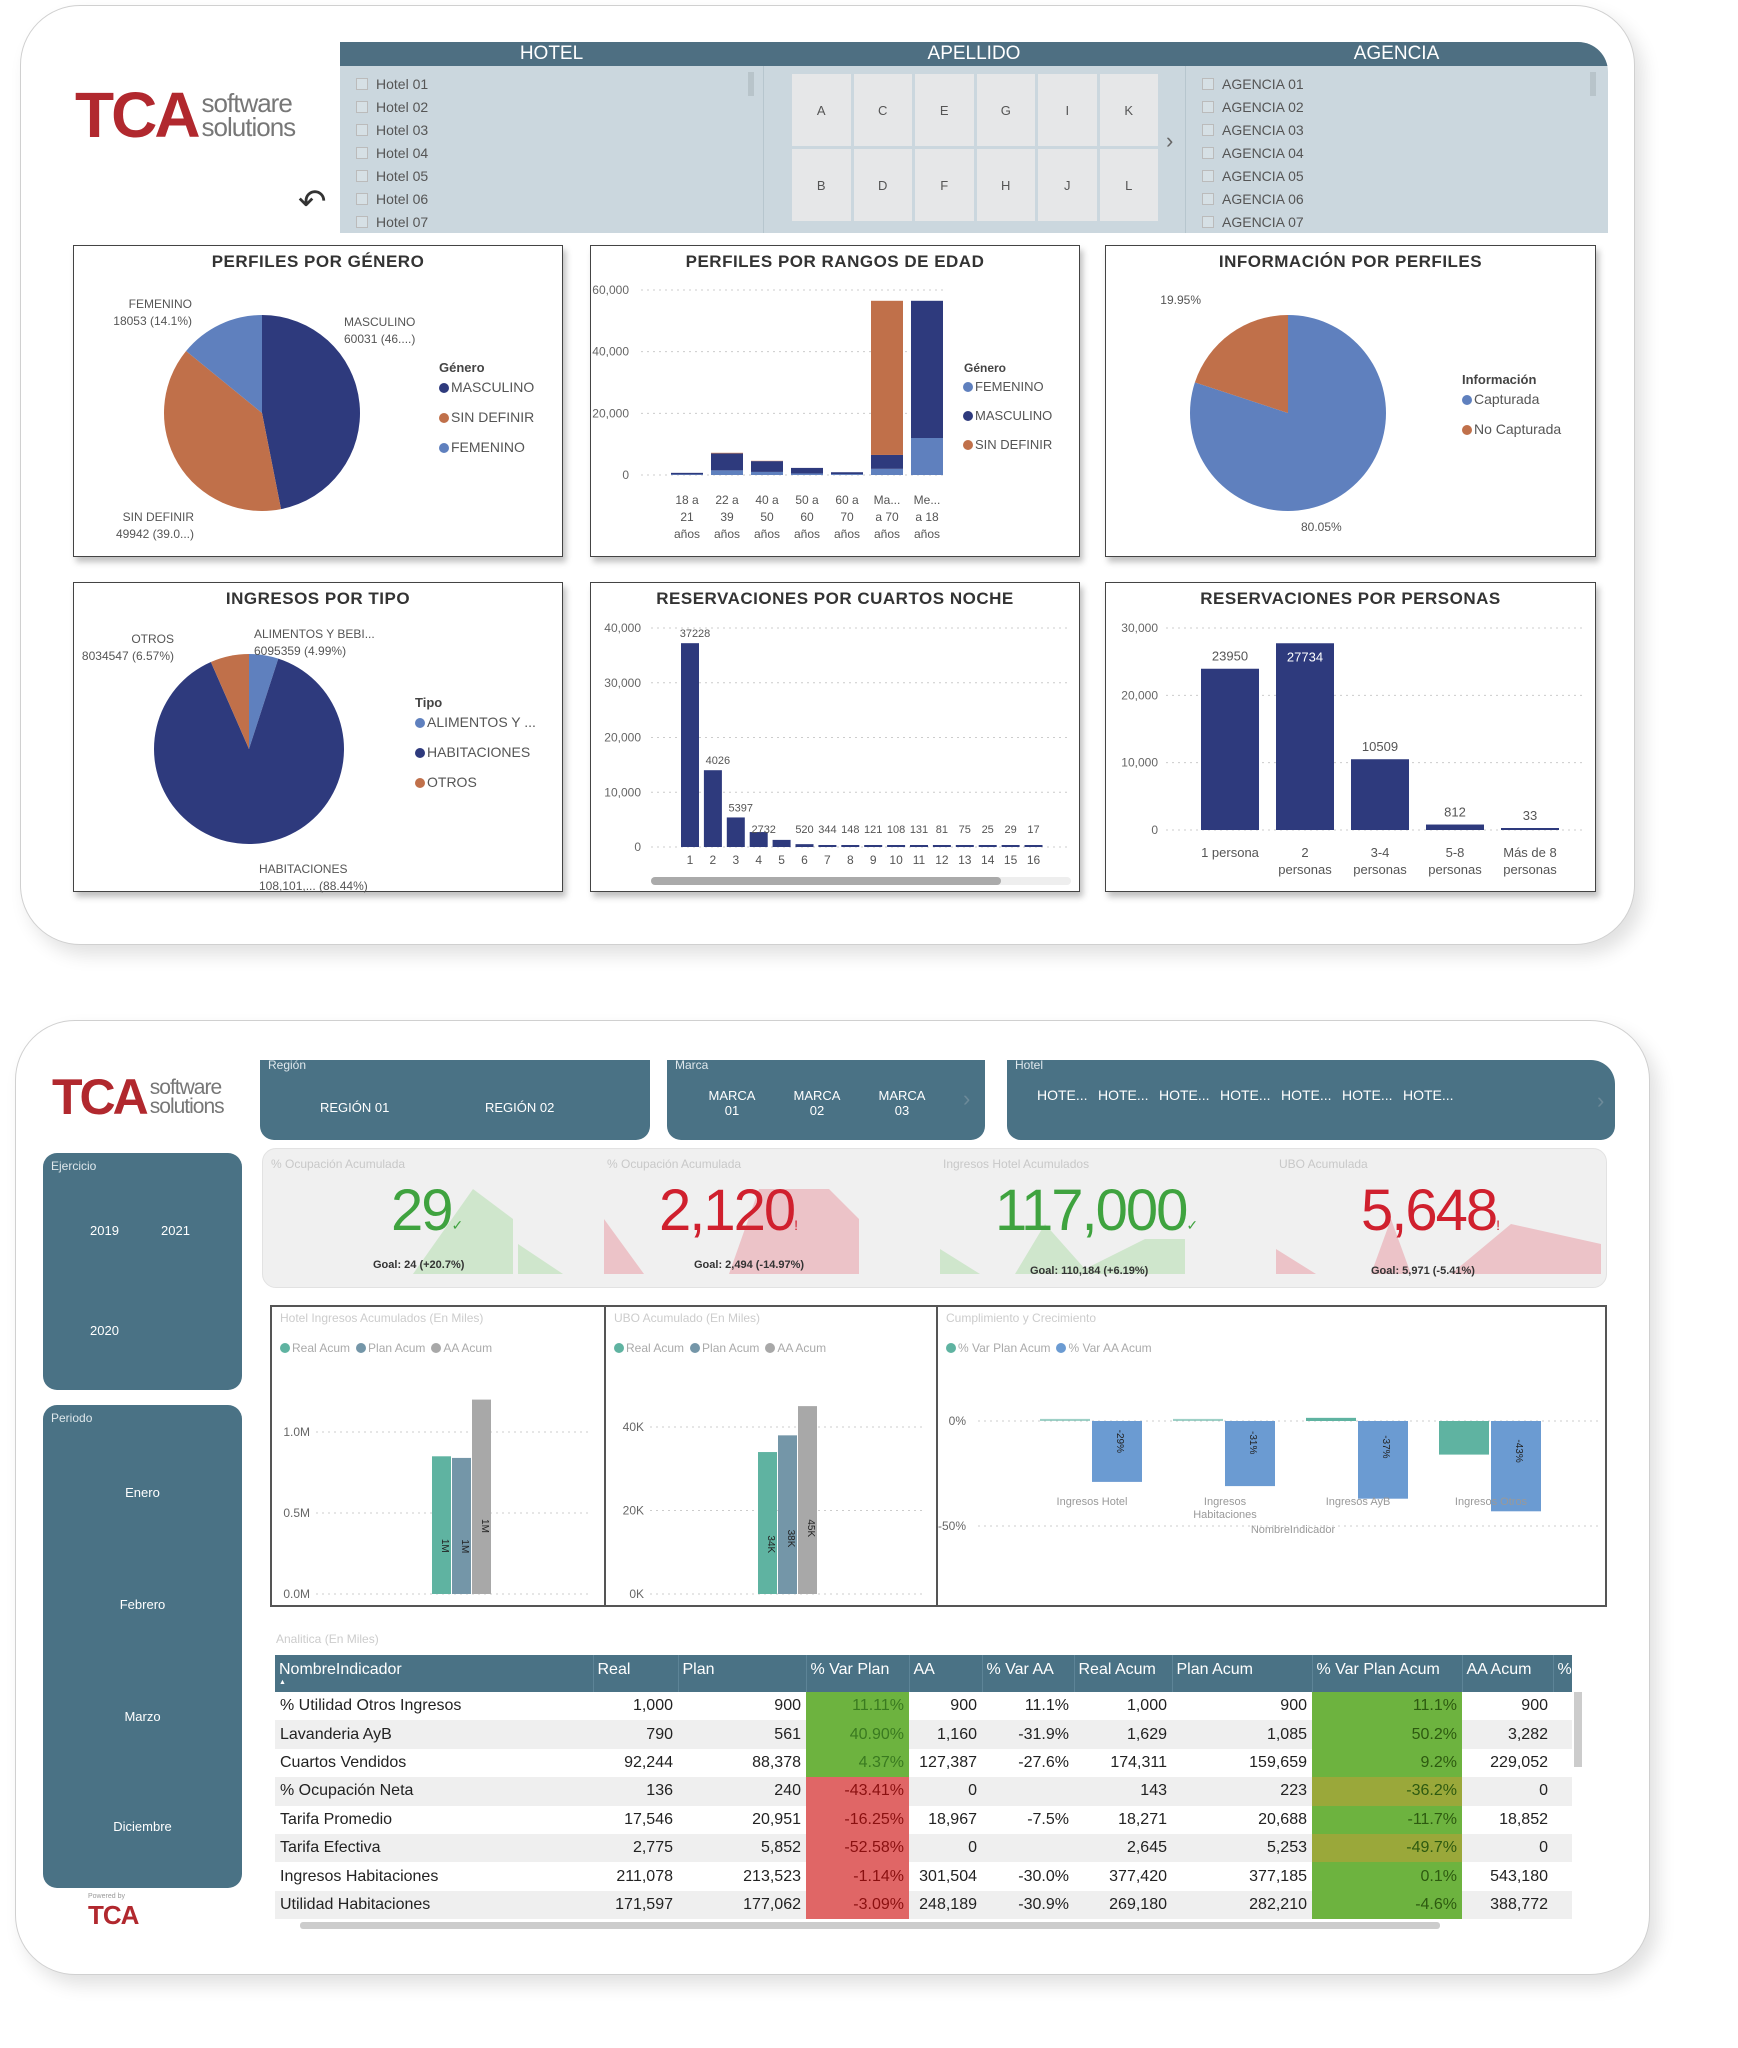  Describe the element at coordinates (767, 534) in the screenshot. I see `x-tick-label: años` at that location.